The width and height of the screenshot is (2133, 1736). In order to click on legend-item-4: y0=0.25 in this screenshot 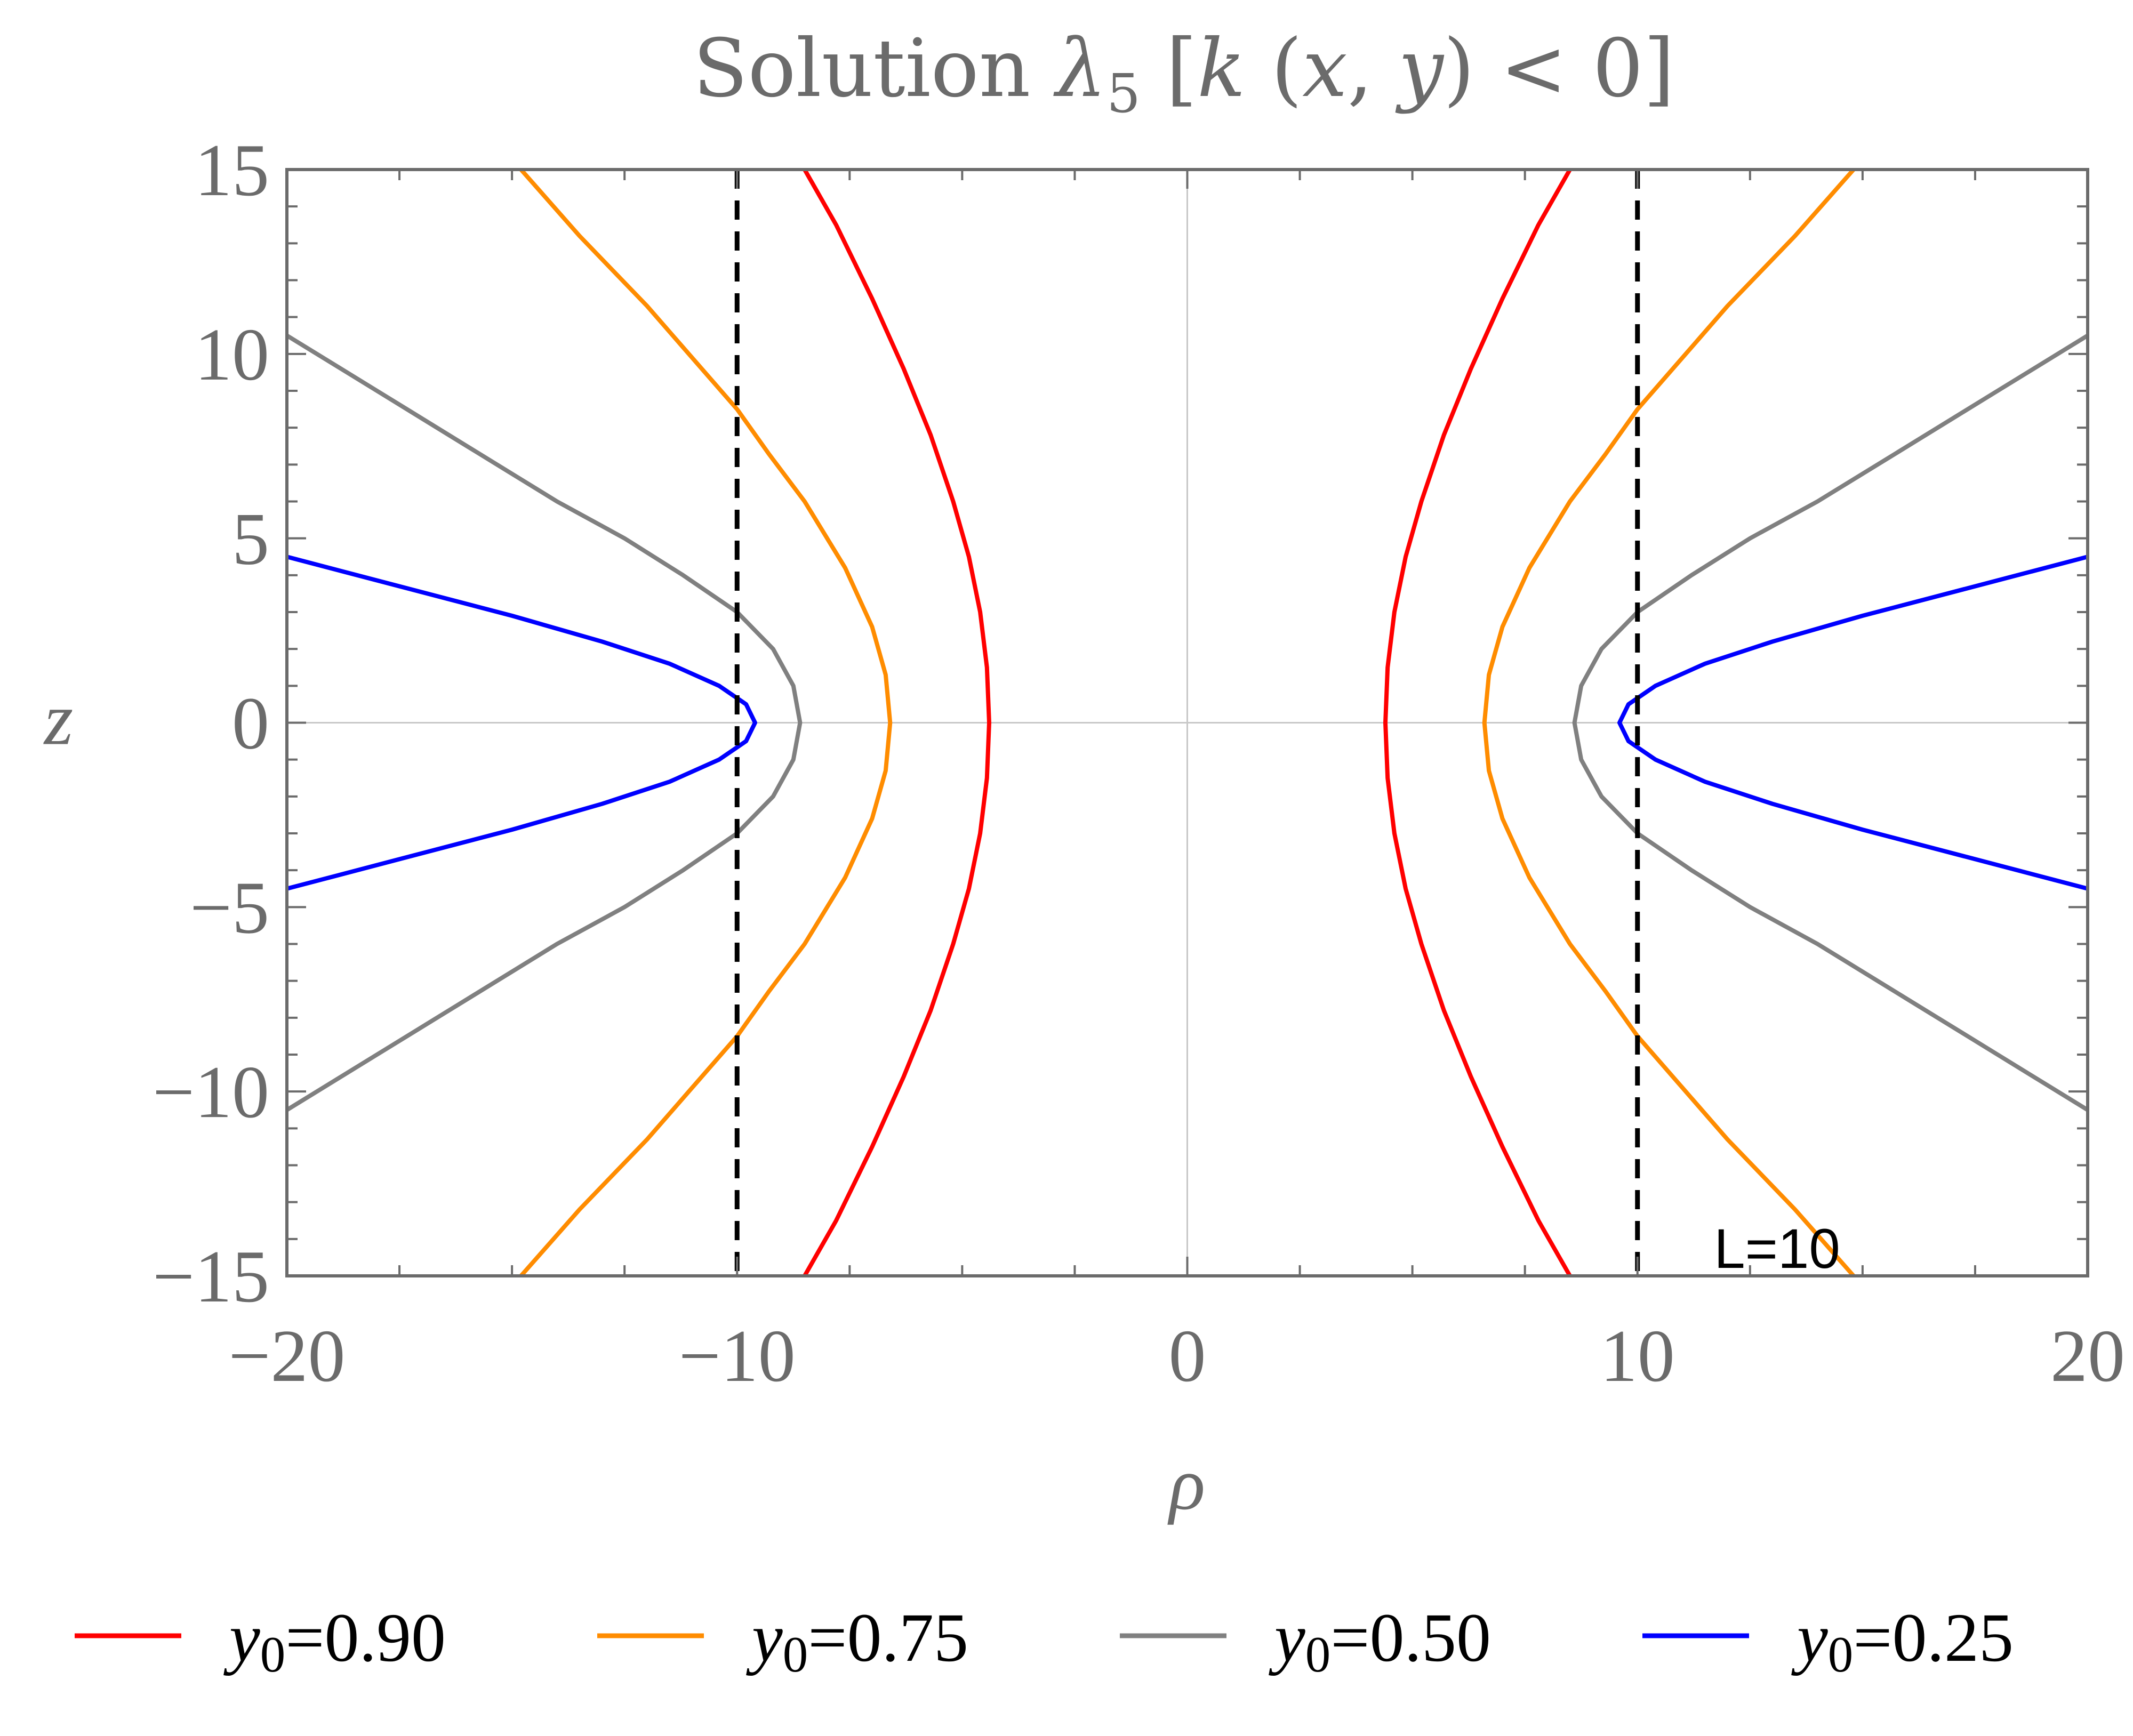, I will do `click(1828, 1641)`.